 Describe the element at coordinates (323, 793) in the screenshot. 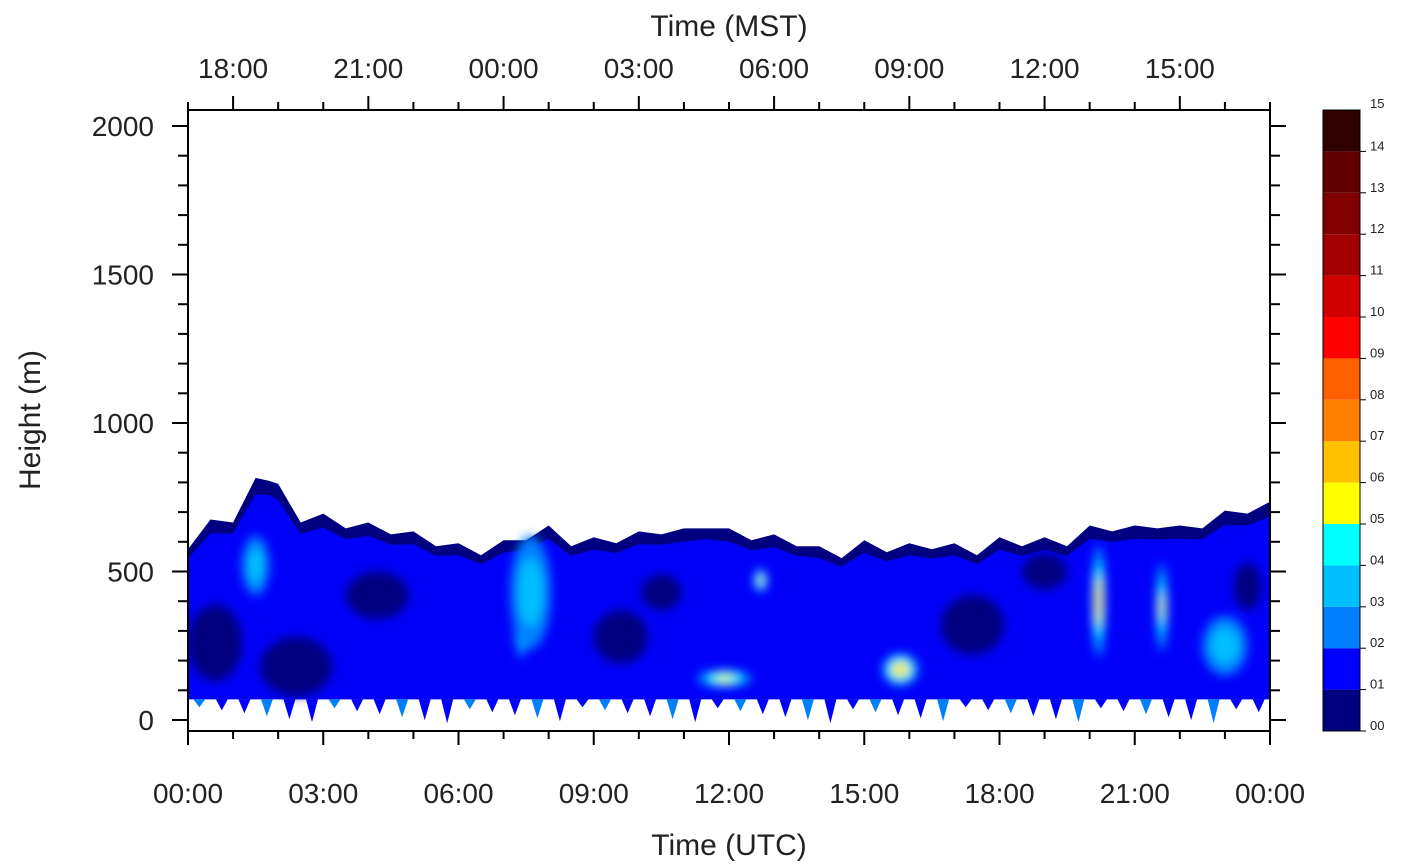

I see `x-tick-label-utc: 03:00` at that location.